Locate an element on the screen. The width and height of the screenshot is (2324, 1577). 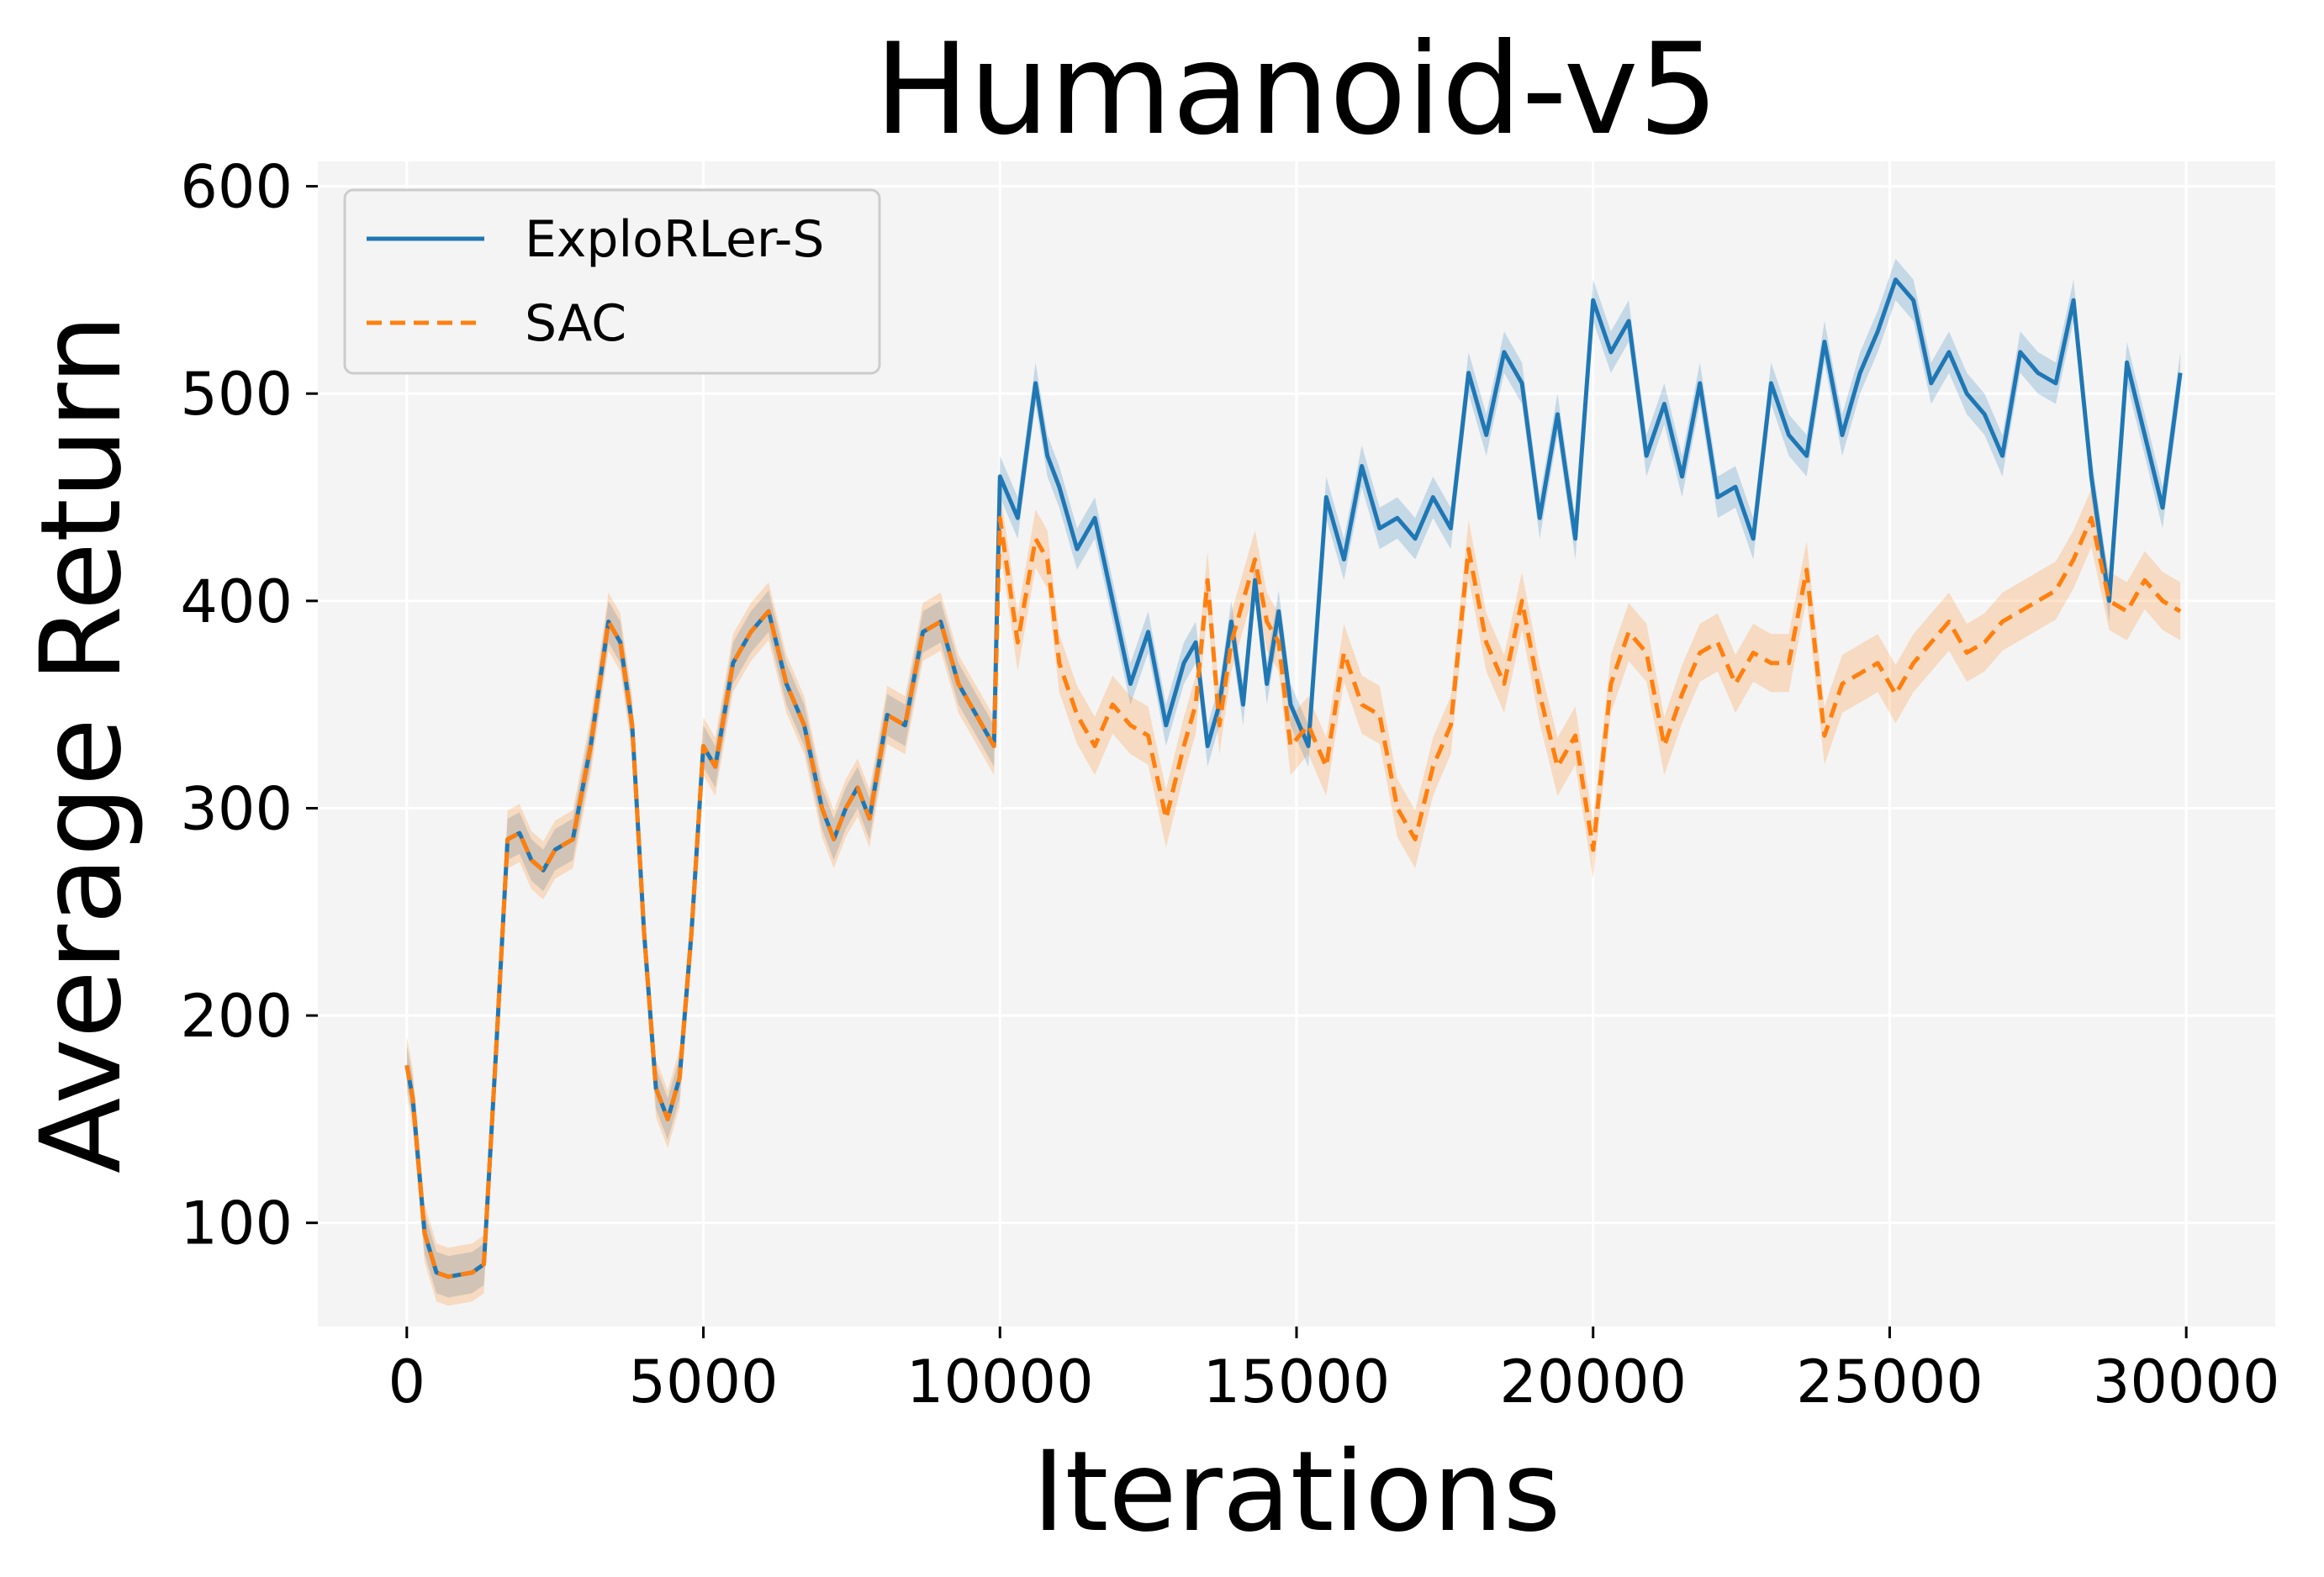
legend-box is located at coordinates (612, 281).